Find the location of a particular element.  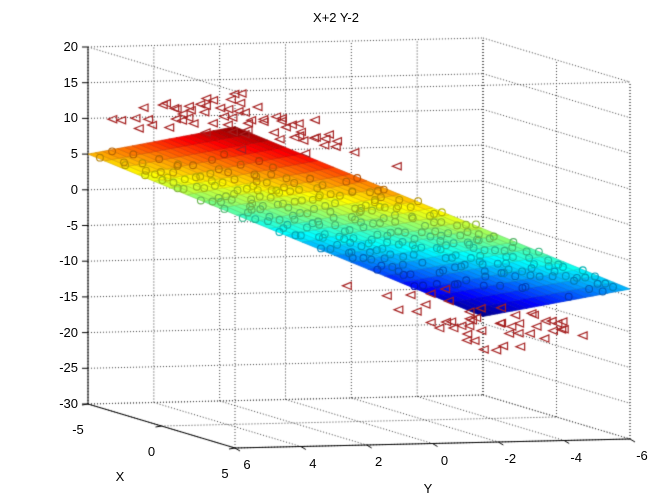

z-tick-label: -25 is located at coordinates (68, 368).